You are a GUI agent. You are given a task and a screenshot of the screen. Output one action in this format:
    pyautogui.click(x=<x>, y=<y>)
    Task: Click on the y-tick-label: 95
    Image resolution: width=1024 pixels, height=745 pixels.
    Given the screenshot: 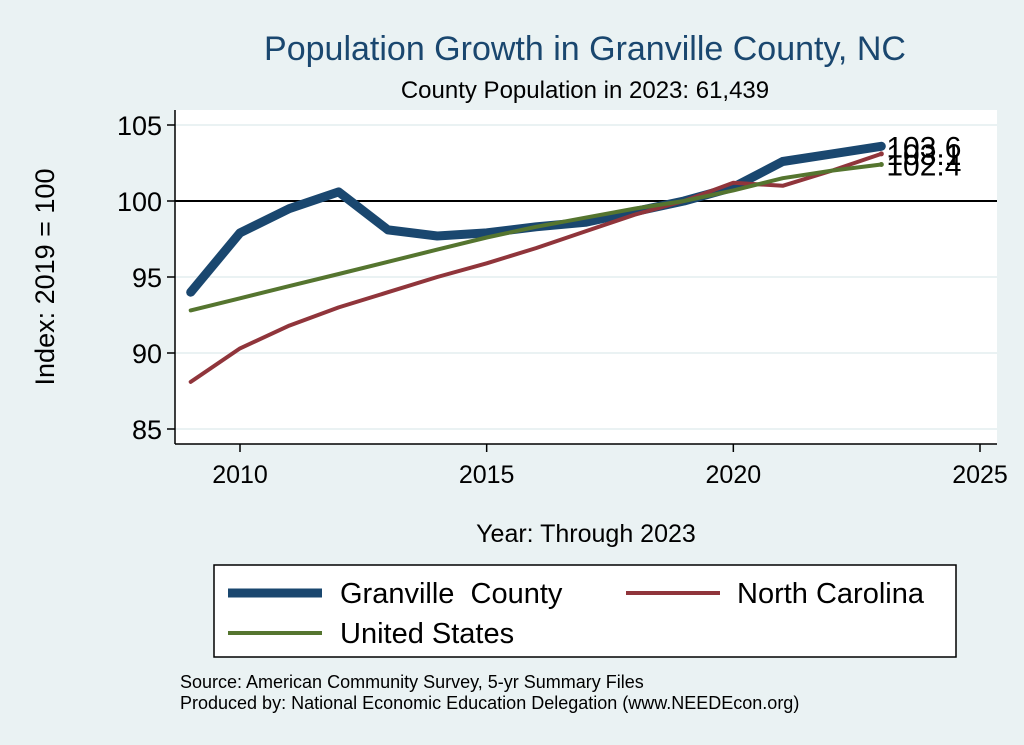 What is the action you would take?
    pyautogui.click(x=147, y=278)
    